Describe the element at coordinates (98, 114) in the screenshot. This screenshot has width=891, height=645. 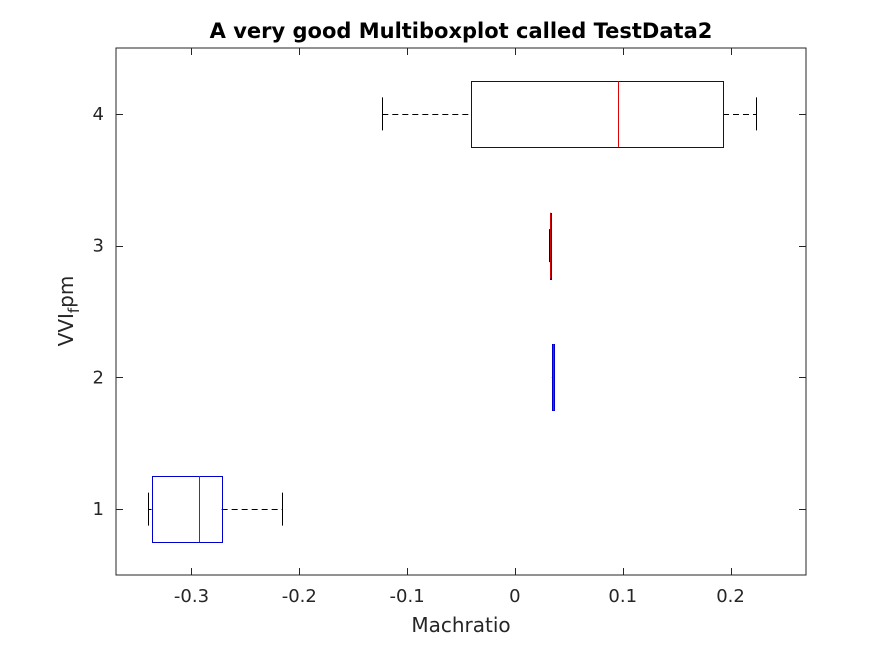
I see `y-tick-label: 4` at that location.